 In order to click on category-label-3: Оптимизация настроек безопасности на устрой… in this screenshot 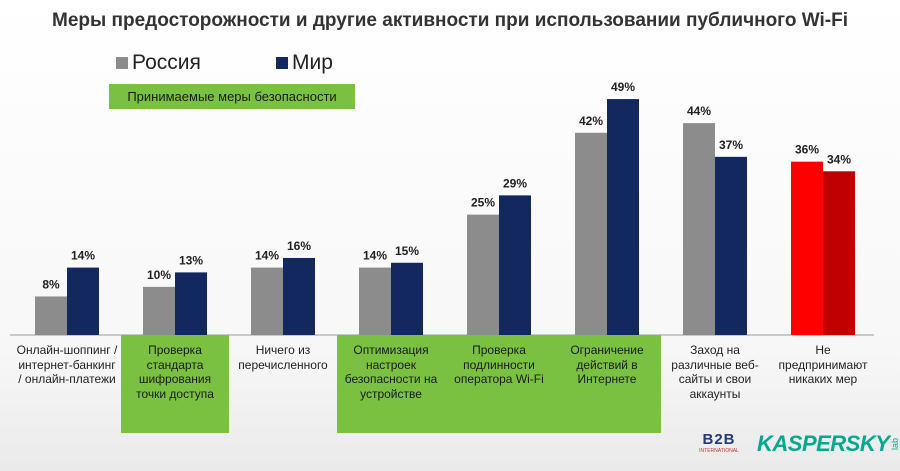, I will do `click(391, 384)`.